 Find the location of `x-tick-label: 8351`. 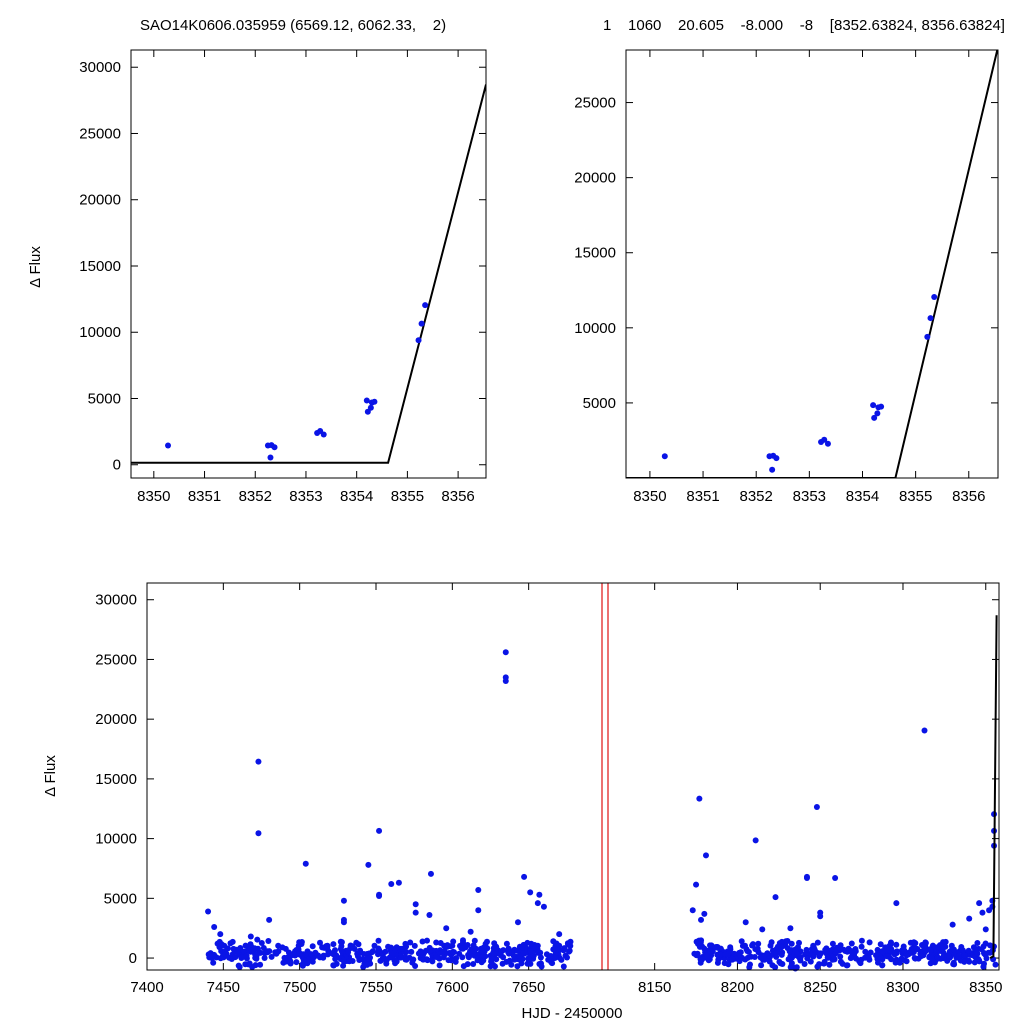

x-tick-label: 8351 is located at coordinates (702, 496).